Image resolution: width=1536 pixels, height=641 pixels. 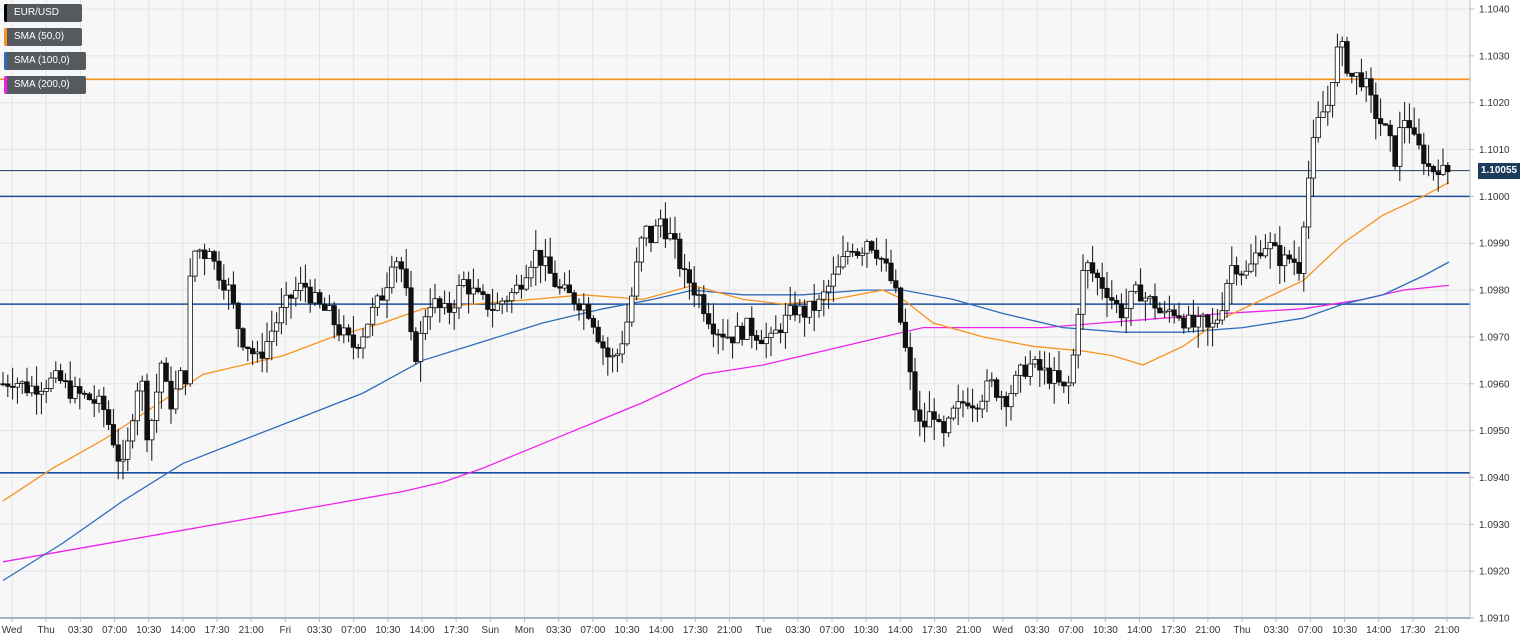 I want to click on y-tick-label: 1.0970, so click(x=1494, y=337).